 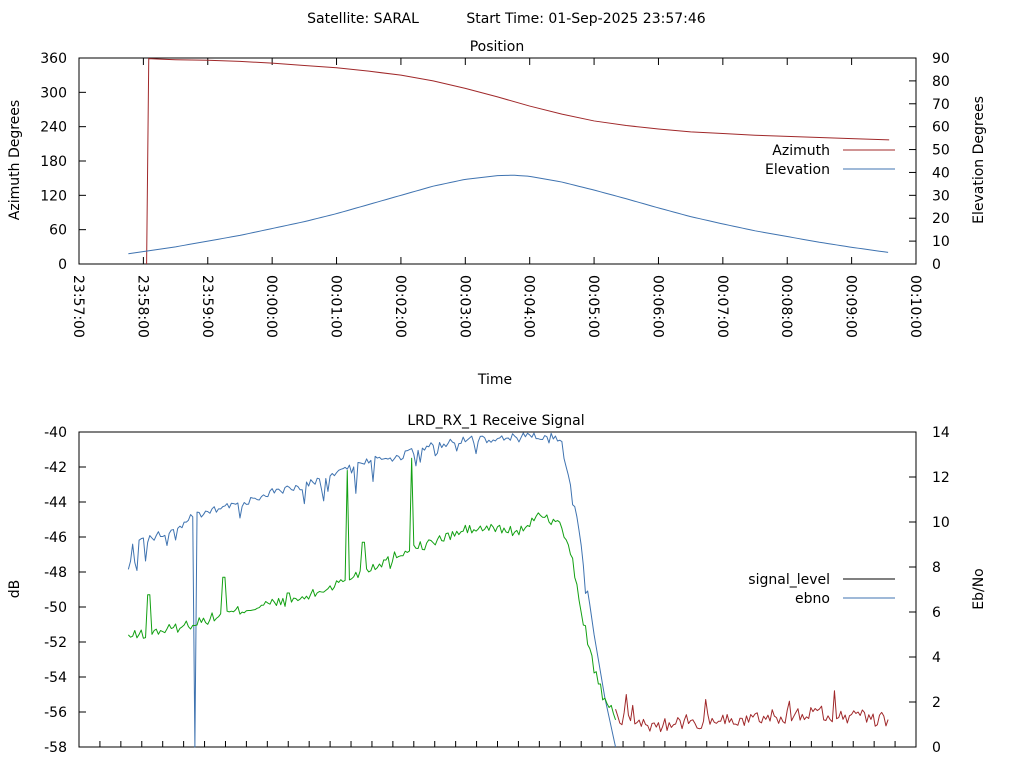 I want to click on position-x-tick-label: 23:58:00, so click(x=142, y=306).